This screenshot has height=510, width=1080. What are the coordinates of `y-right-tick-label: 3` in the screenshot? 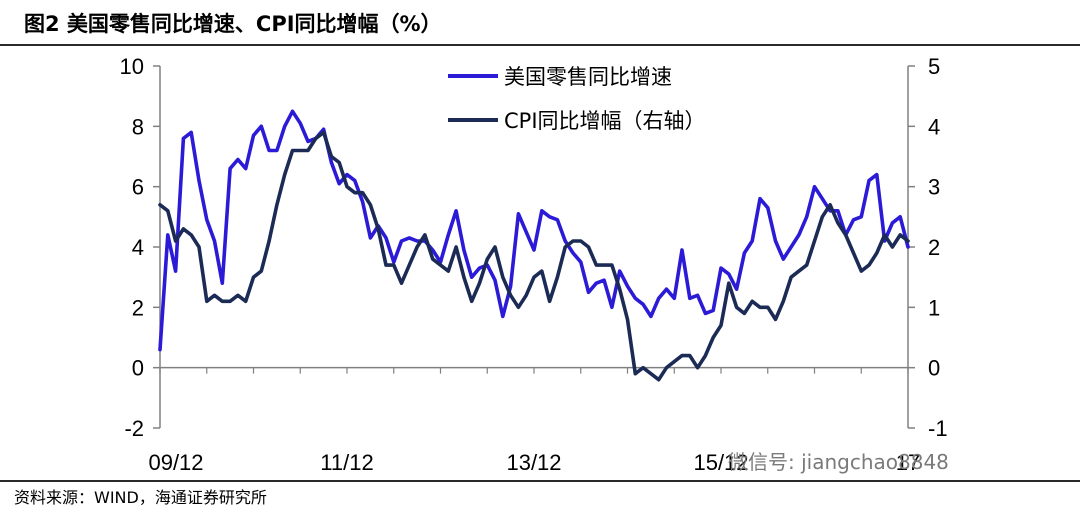 It's located at (934, 187).